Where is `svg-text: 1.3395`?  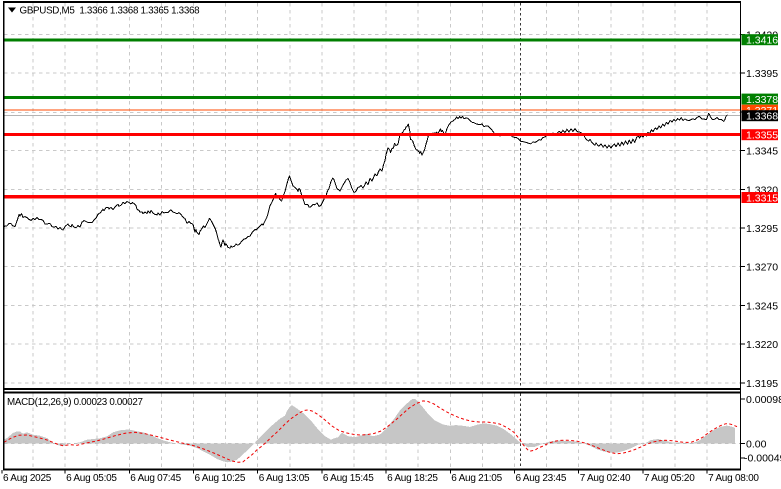
svg-text: 1.3395 is located at coordinates (762, 74).